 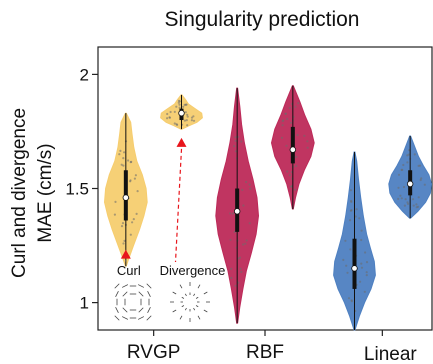 I want to click on chart-title: Singularity prediction, so click(x=262, y=19).